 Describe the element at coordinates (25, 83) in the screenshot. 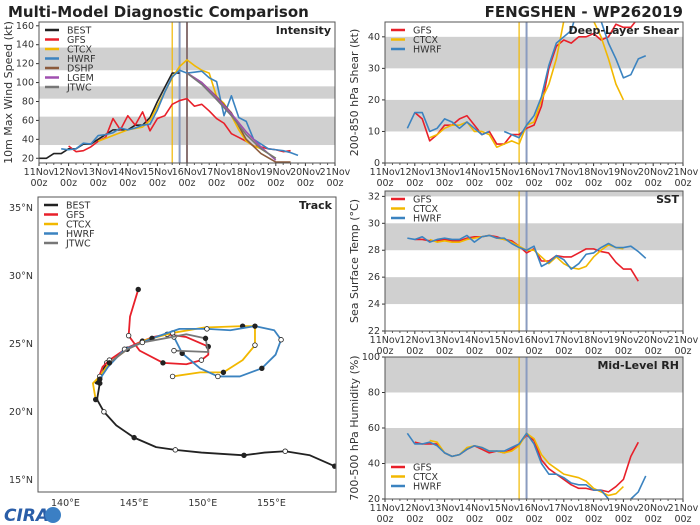

I see `y-tick-label: 100` at that location.